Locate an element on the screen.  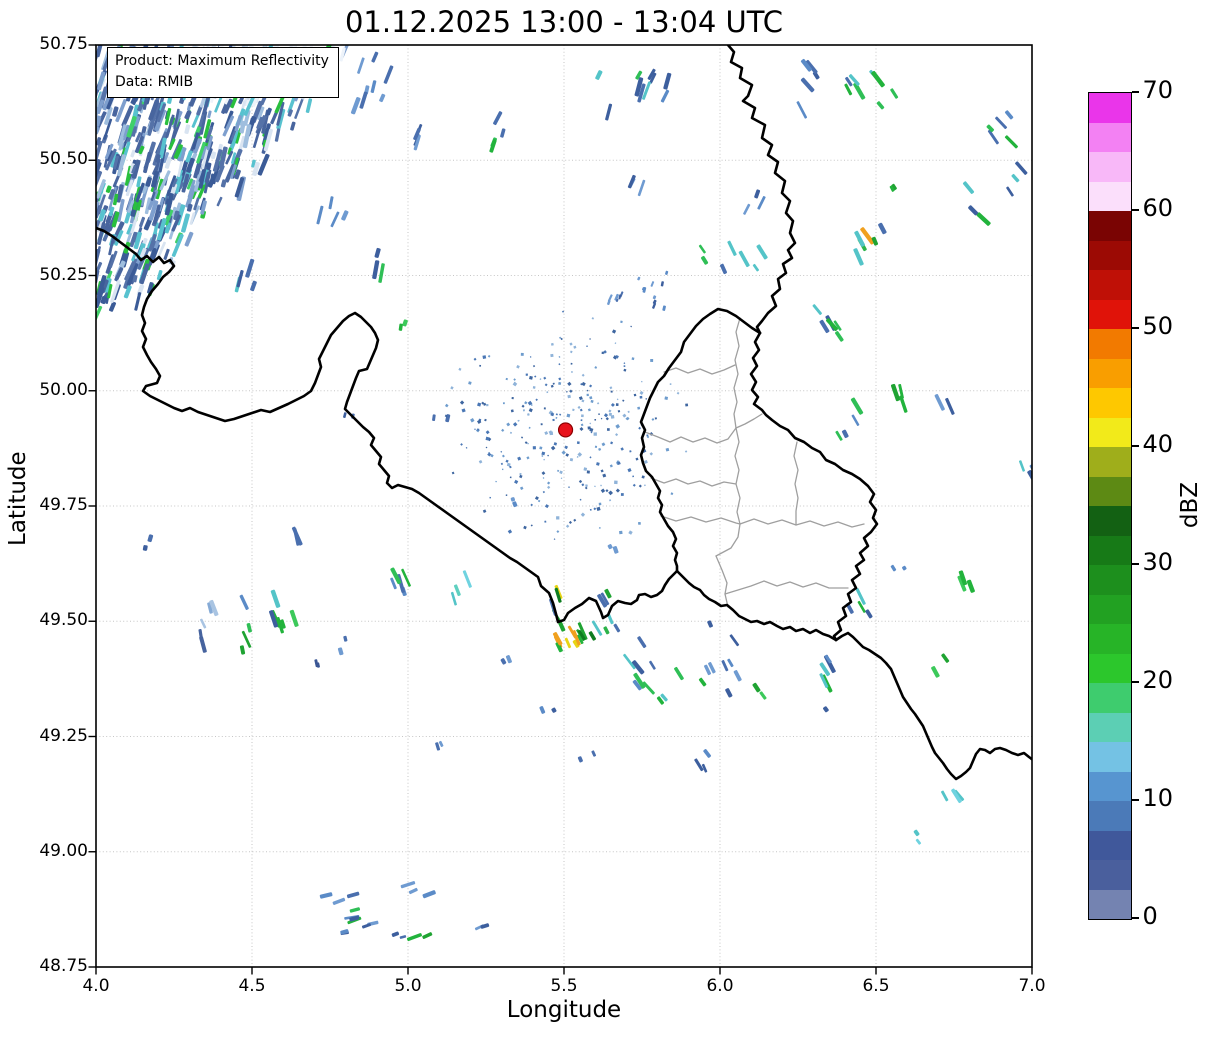
product-info-box: Product: Maximum Reflectivity Data: RMIB is located at coordinates (223, 72).